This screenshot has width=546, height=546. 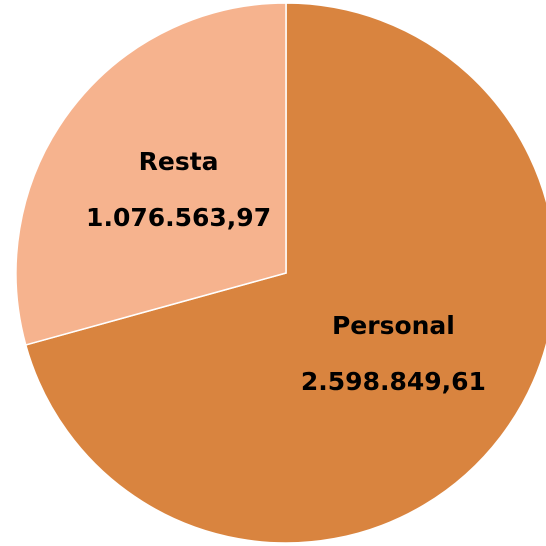 What do you see at coordinates (393, 325) in the screenshot?
I see `slice-name: Personal` at bounding box center [393, 325].